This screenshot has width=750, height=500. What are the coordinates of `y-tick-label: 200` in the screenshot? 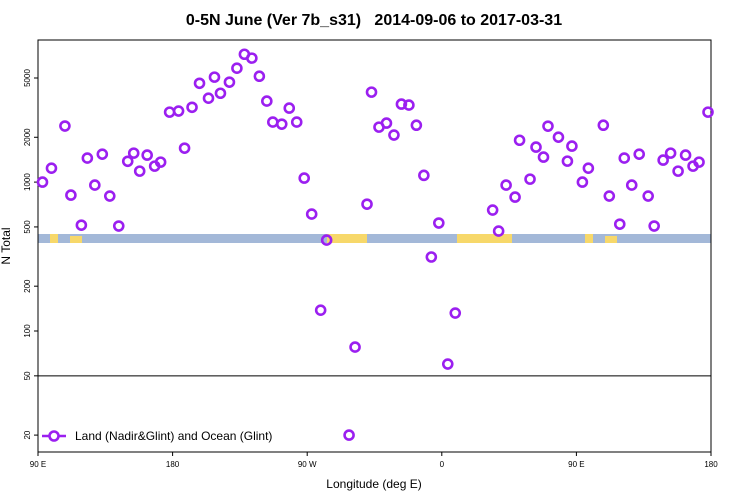 It's located at (27, 286).